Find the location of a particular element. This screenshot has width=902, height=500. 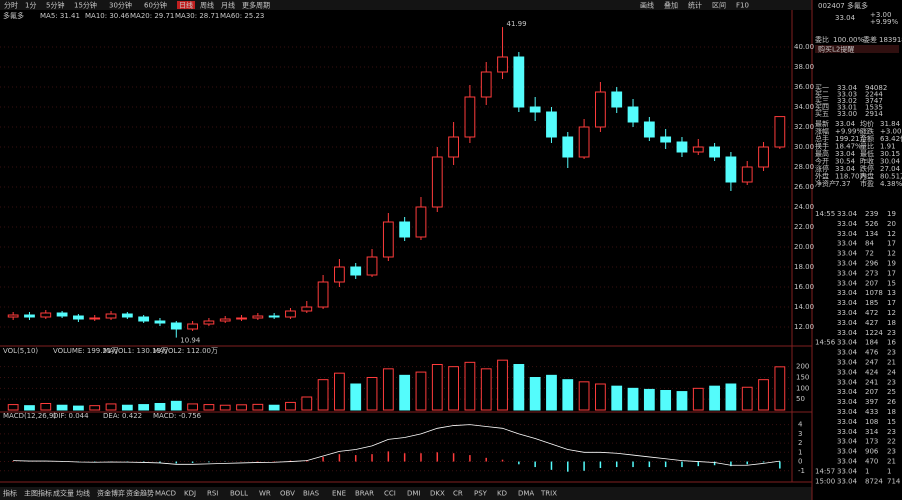

tool-button: 统计 is located at coordinates (695, 5).